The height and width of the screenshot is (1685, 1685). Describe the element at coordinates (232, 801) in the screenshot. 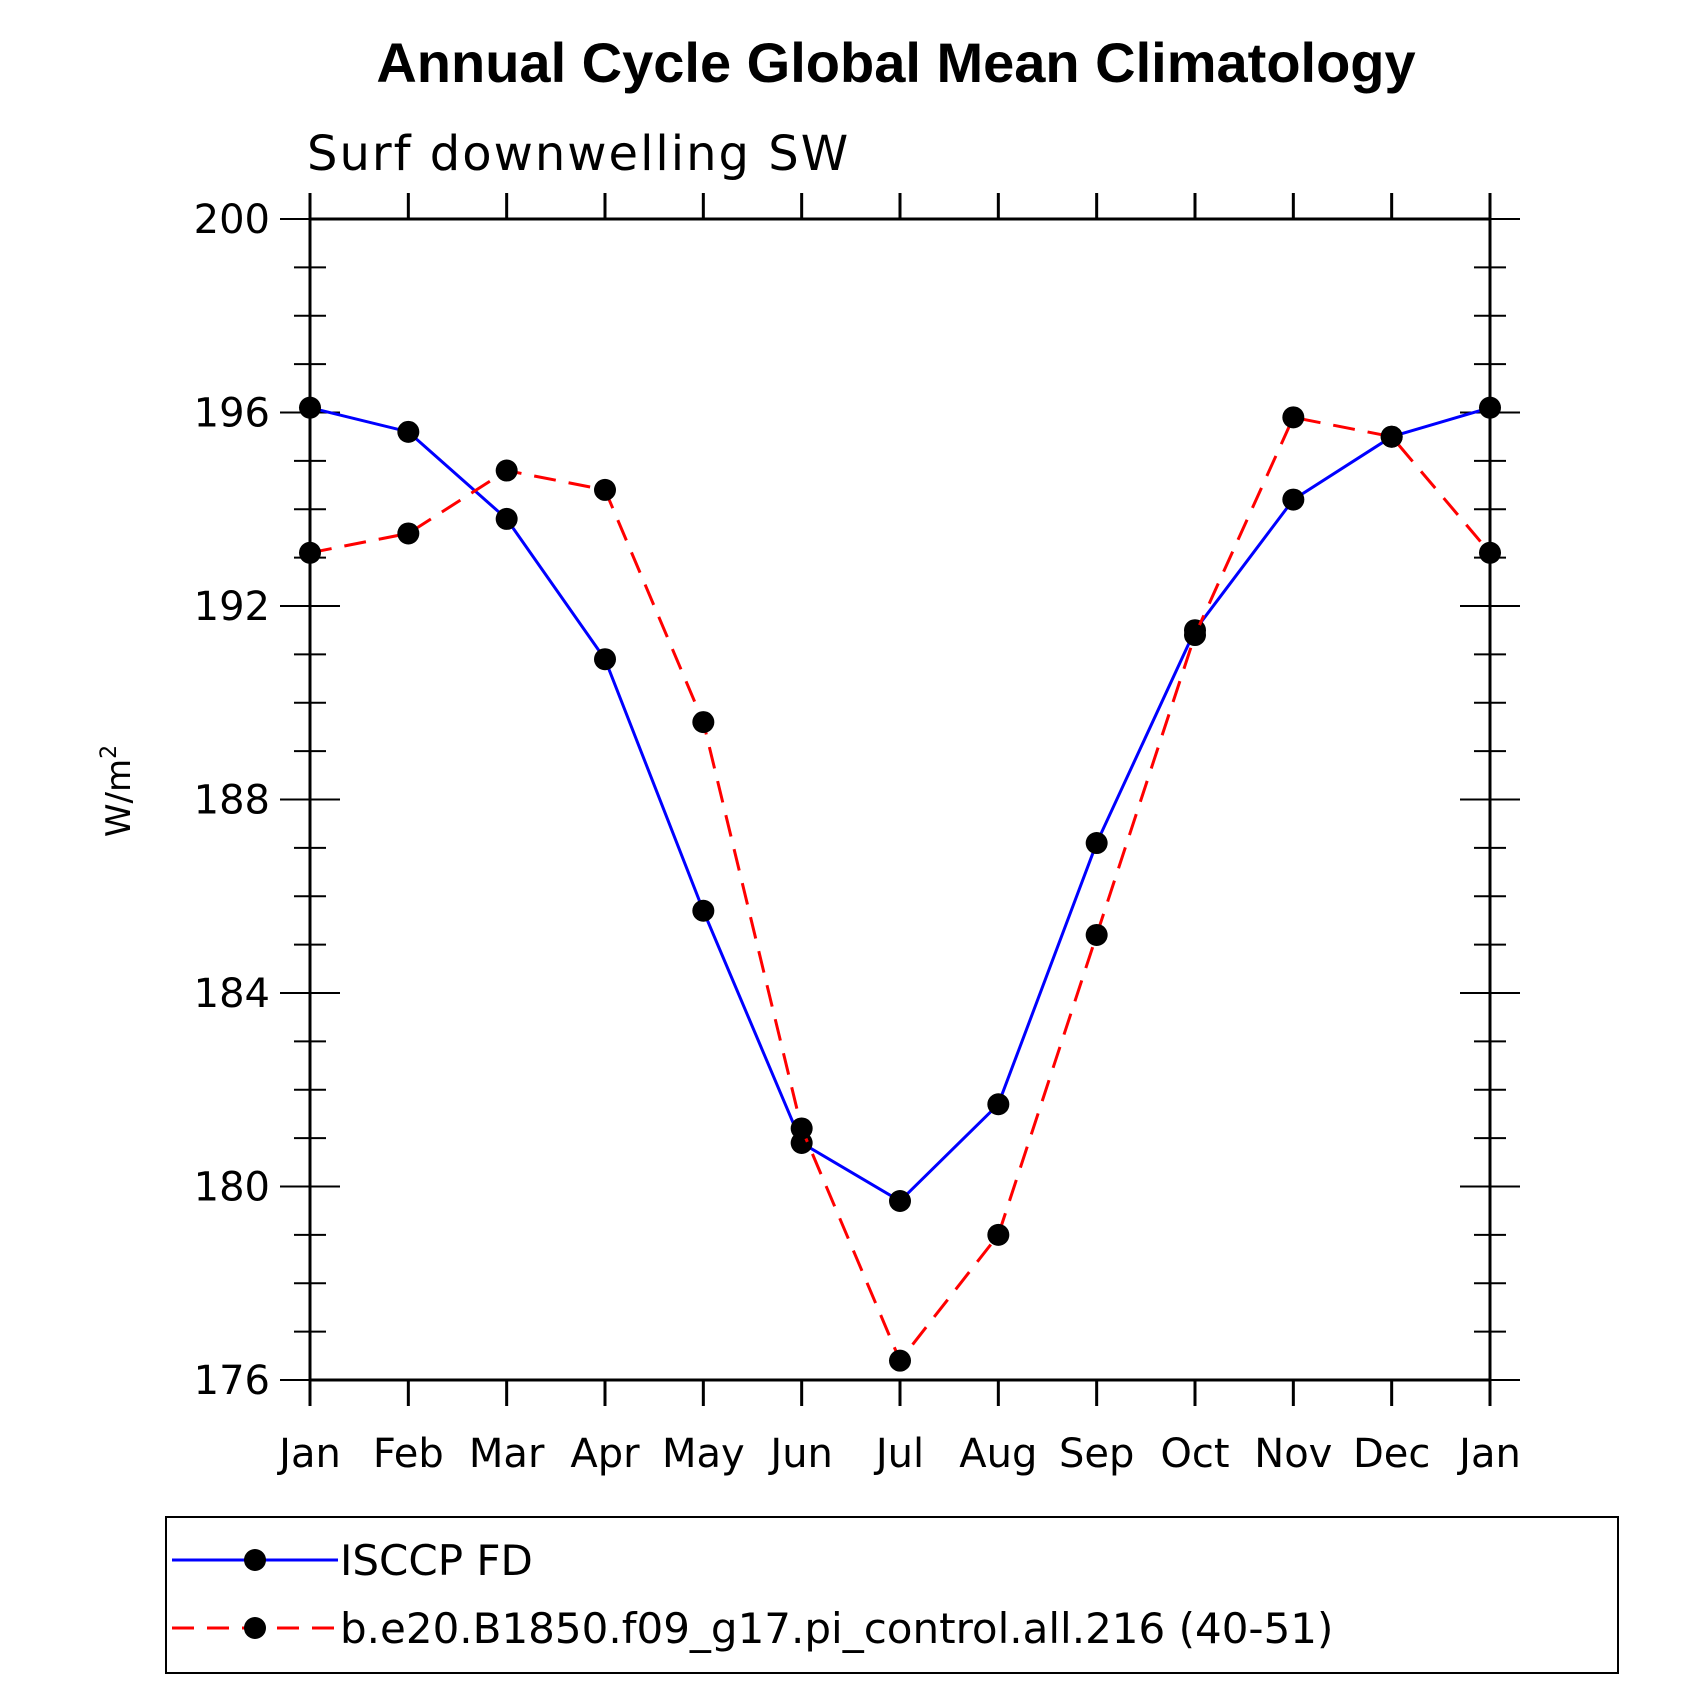

I see `y-tick-label: 188` at that location.